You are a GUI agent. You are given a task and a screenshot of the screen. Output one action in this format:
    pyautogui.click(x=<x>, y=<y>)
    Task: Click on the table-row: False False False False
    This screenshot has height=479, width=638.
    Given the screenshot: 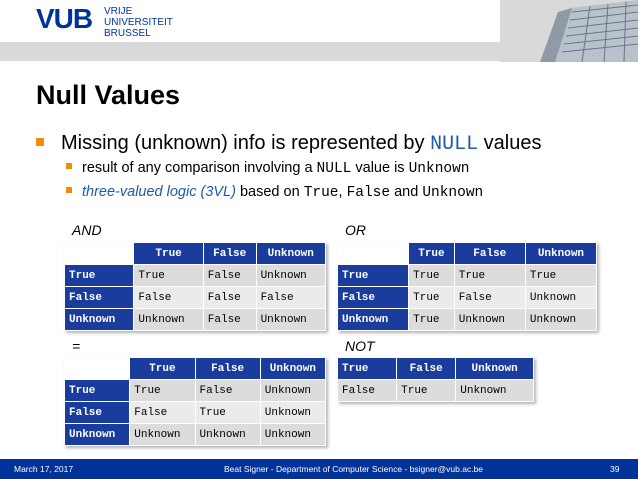 What is the action you would take?
    pyautogui.click(x=195, y=297)
    